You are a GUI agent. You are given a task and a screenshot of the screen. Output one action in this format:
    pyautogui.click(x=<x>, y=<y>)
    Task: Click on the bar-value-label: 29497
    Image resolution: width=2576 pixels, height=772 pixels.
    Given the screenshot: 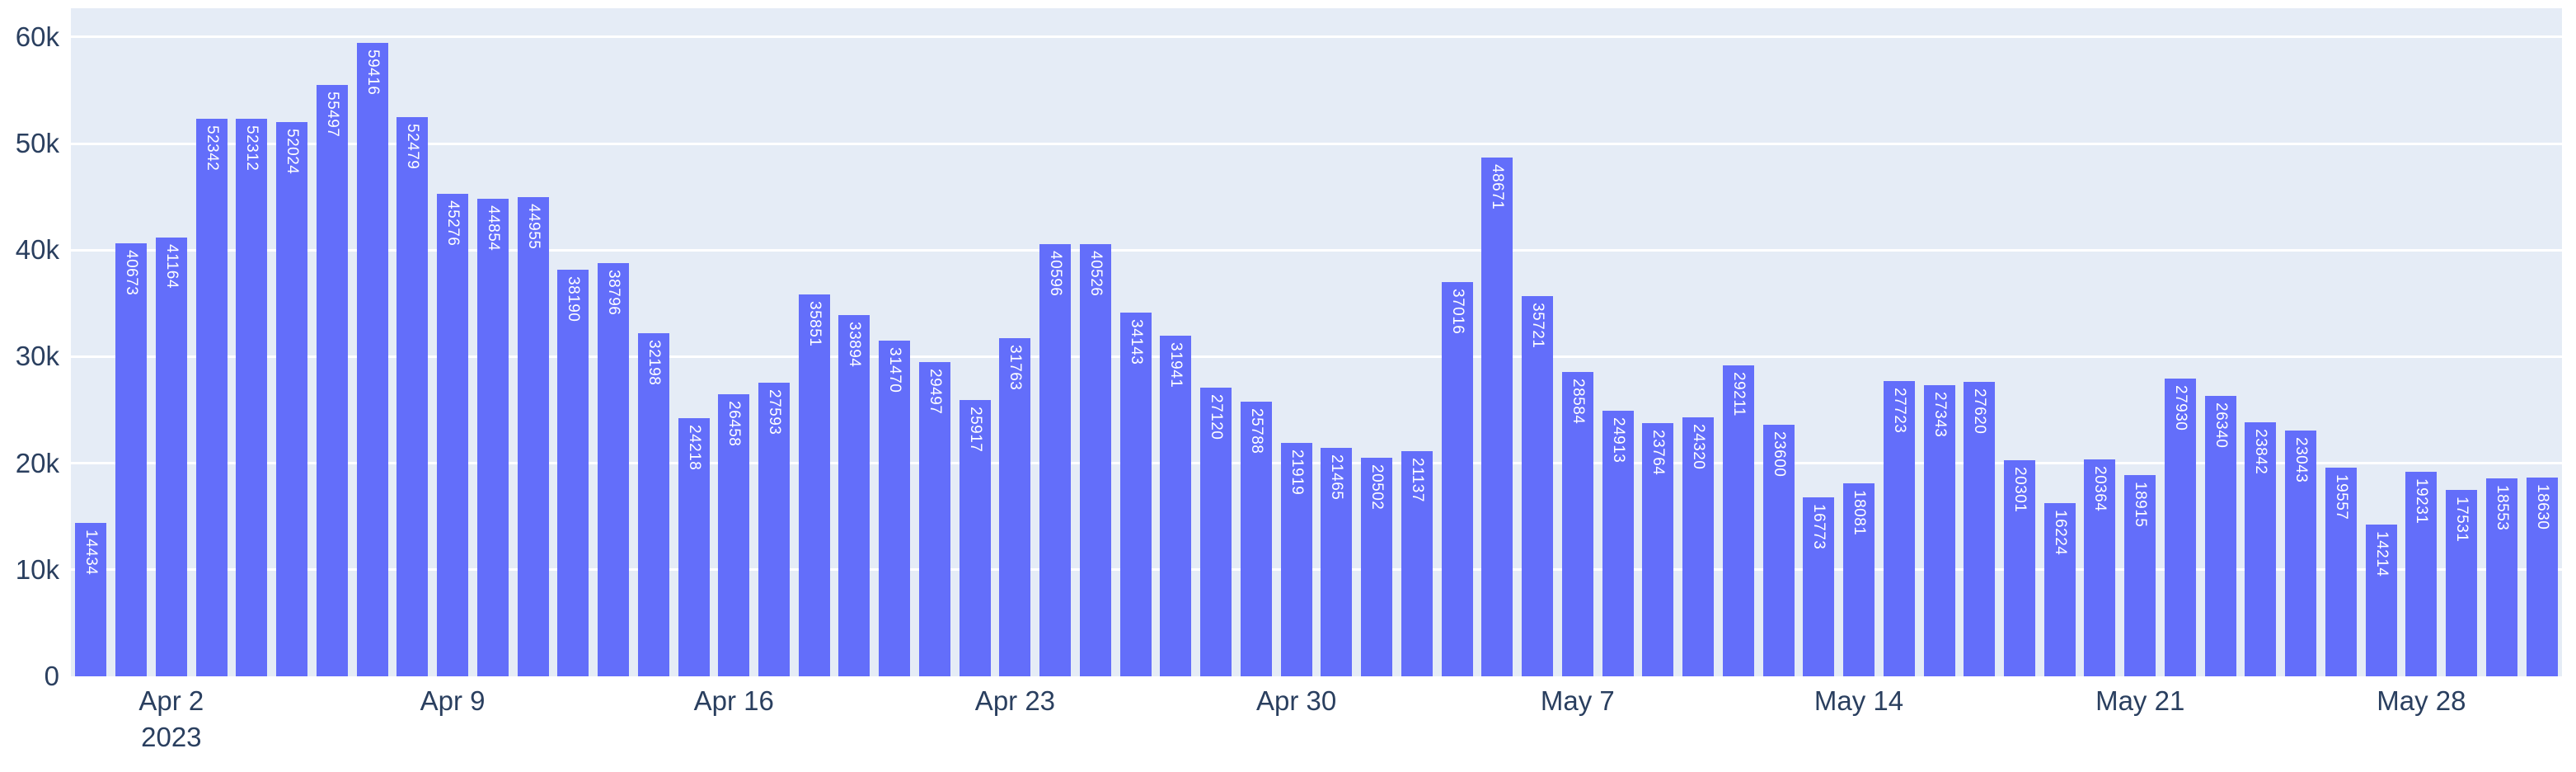 What is the action you would take?
    pyautogui.click(x=935, y=391)
    